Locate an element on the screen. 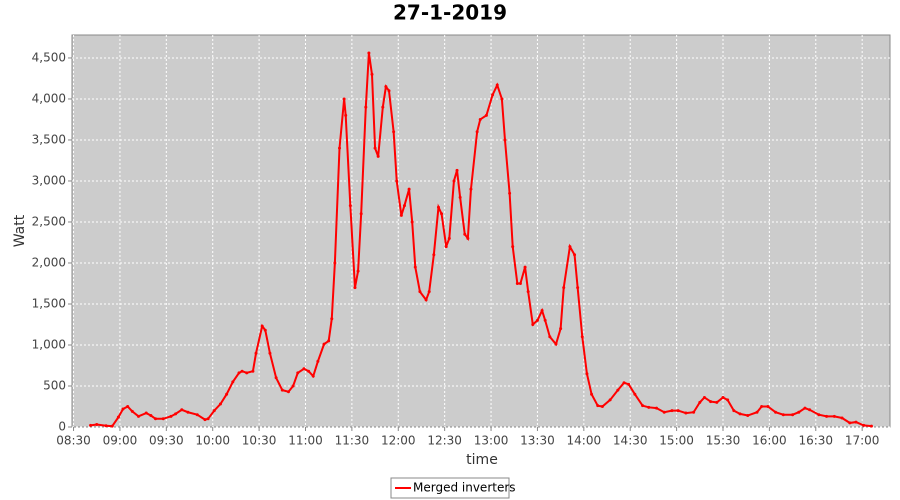  y-tick-label: 1,500 is located at coordinates (49, 303).